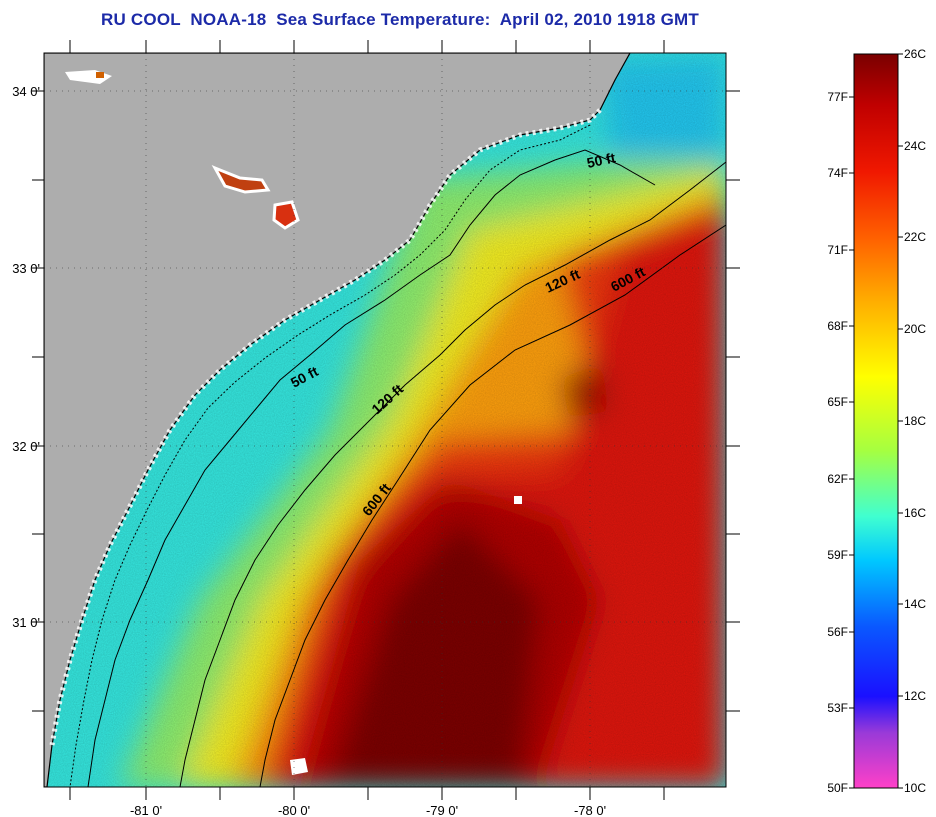 The height and width of the screenshot is (817, 936). What do you see at coordinates (590, 810) in the screenshot?
I see `lon-label: -78 0'` at bounding box center [590, 810].